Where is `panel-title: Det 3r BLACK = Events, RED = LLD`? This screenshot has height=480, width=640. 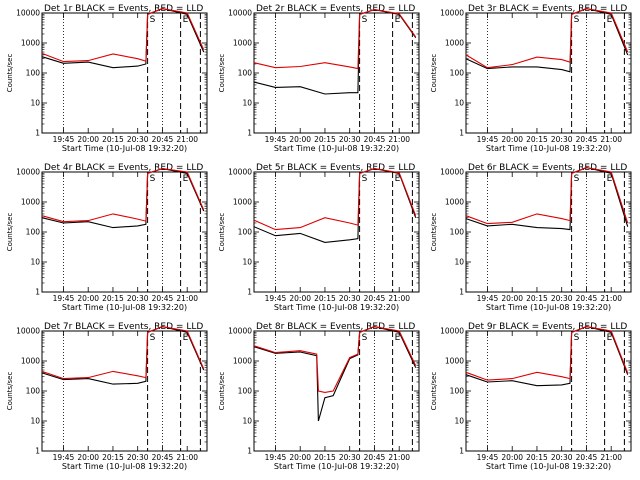
panel-title: Det 3r BLACK = Events, RED = LLD is located at coordinates (547, 9).